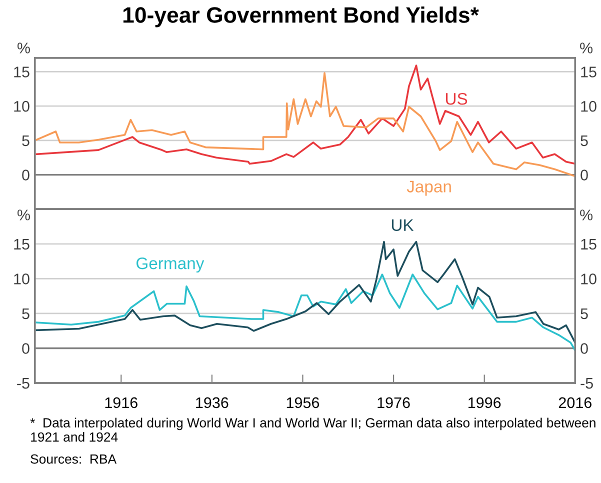 This screenshot has width=601, height=483. Describe the element at coordinates (306, 313) in the screenshot. I see `line-series` at that location.